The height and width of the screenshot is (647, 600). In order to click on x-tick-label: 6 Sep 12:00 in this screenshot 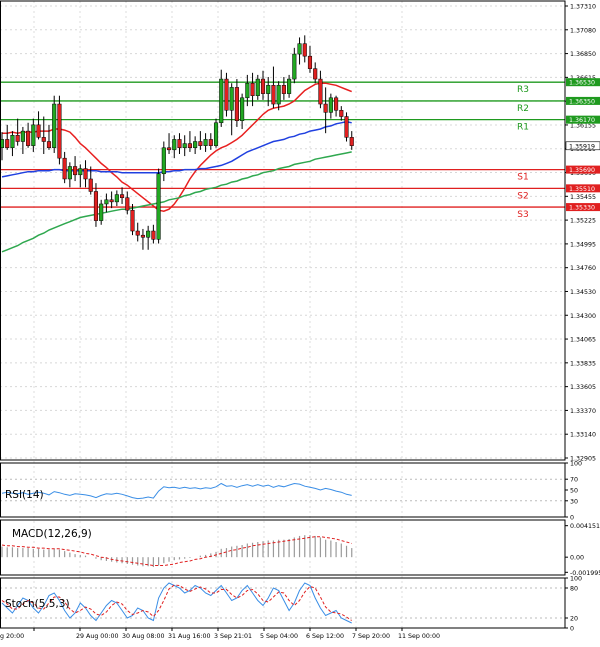, I will do `click(325, 636)`.